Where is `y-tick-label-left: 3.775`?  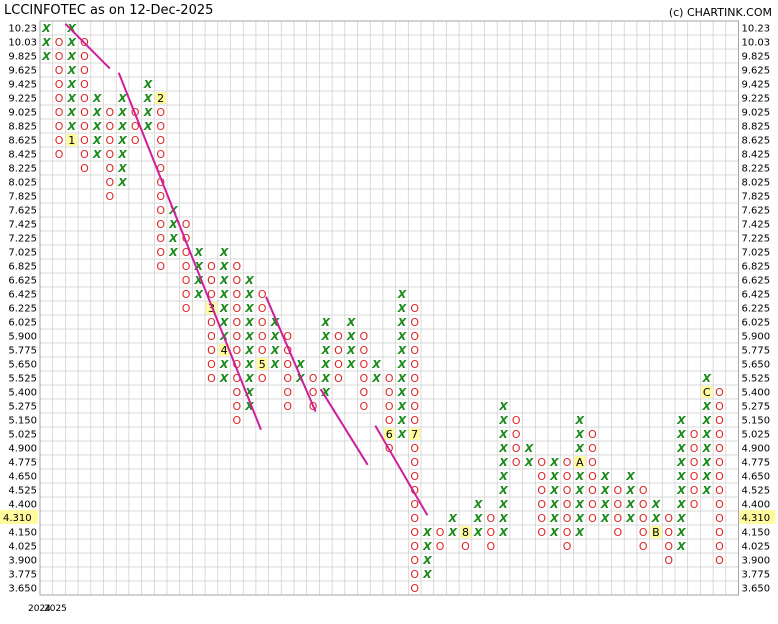
y-tick-label-left: 3.775 is located at coordinates (22, 575).